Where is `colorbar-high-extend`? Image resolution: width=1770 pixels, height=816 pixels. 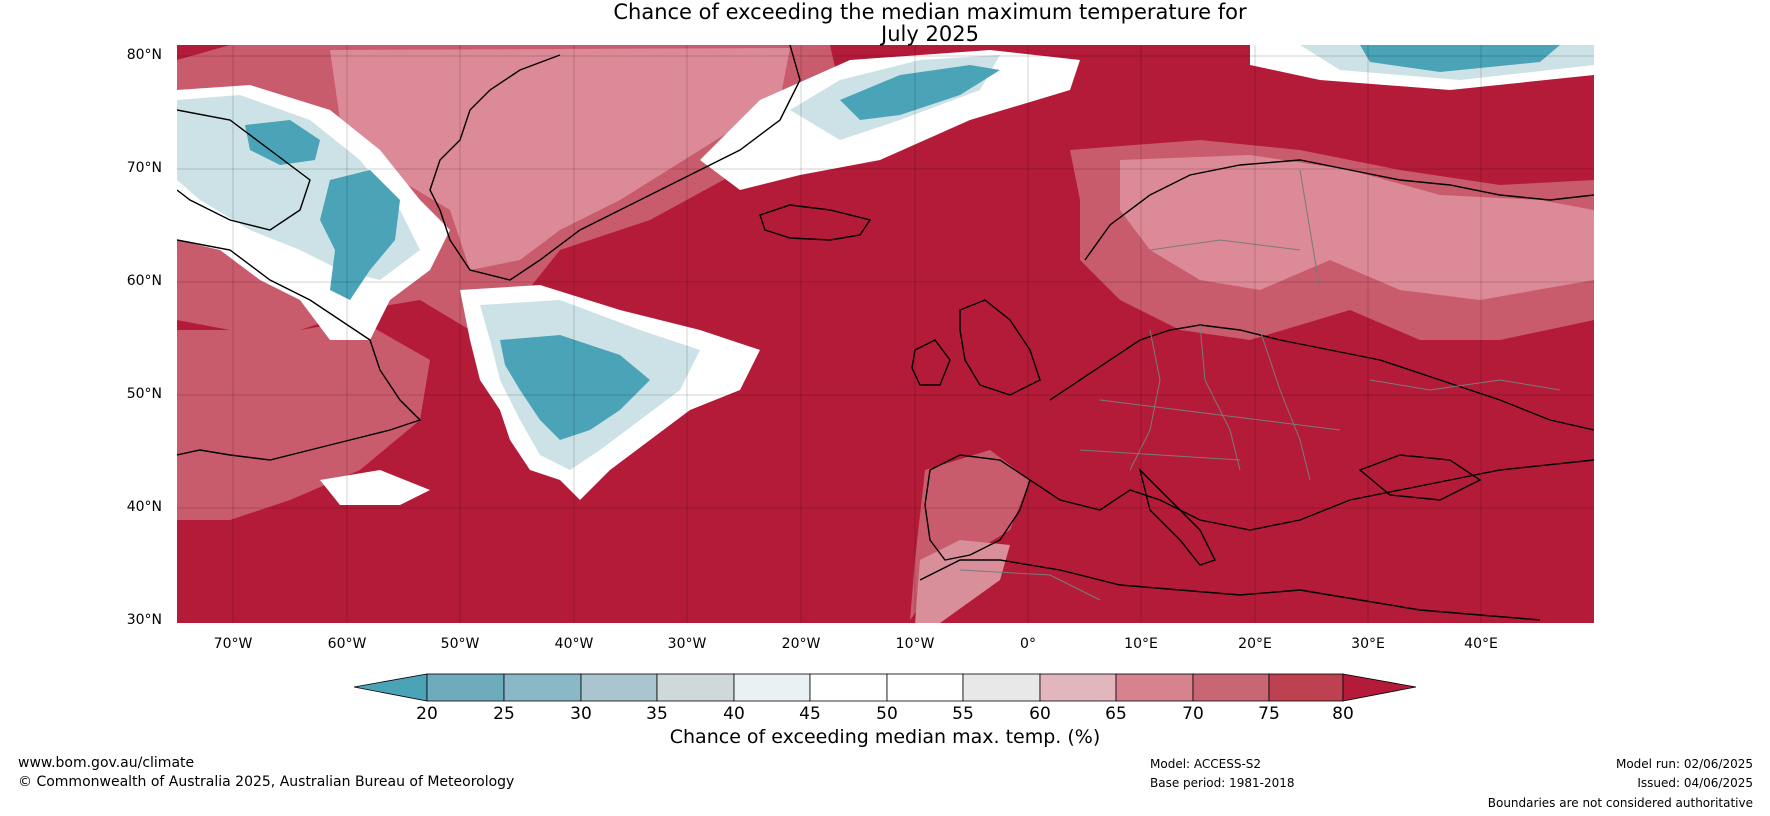 colorbar-high-extend is located at coordinates (1379, 687).